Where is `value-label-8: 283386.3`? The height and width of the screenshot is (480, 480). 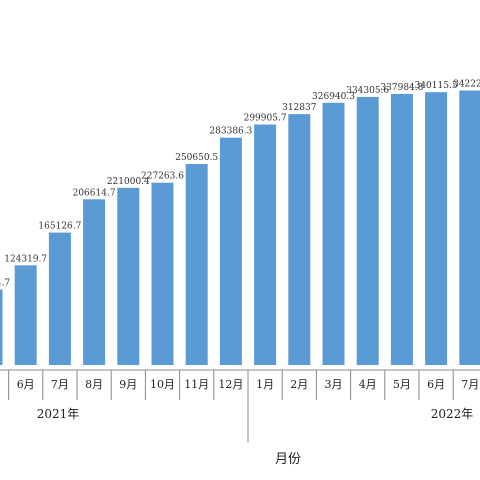
value-label-8: 283386.3 is located at coordinates (230, 132).